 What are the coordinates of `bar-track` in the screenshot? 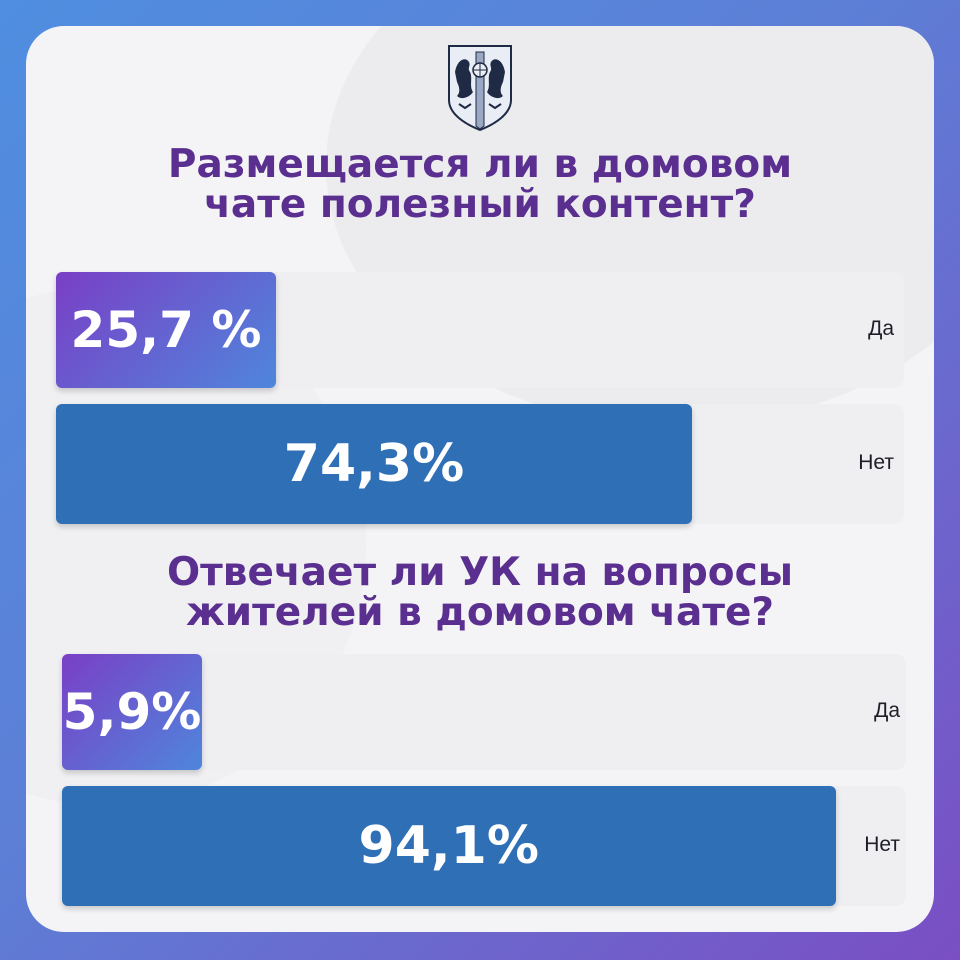 It's located at (484, 712).